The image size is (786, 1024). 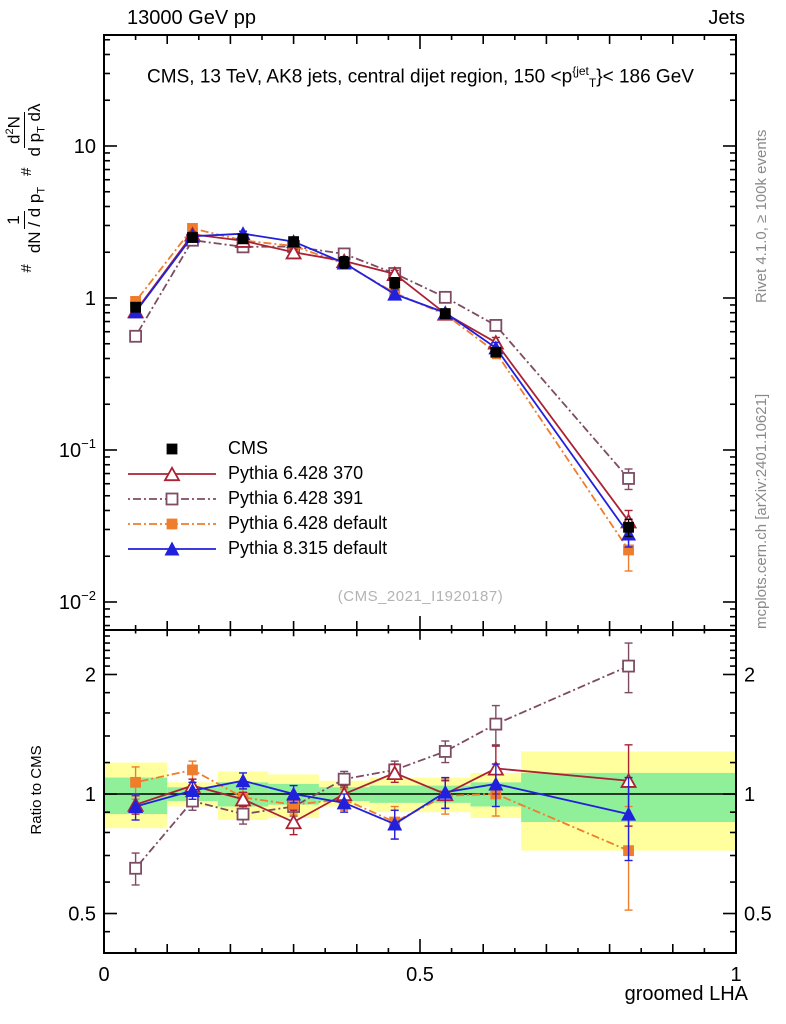 What do you see at coordinates (308, 548) in the screenshot?
I see `legend-label: Pythia 8.315 default` at bounding box center [308, 548].